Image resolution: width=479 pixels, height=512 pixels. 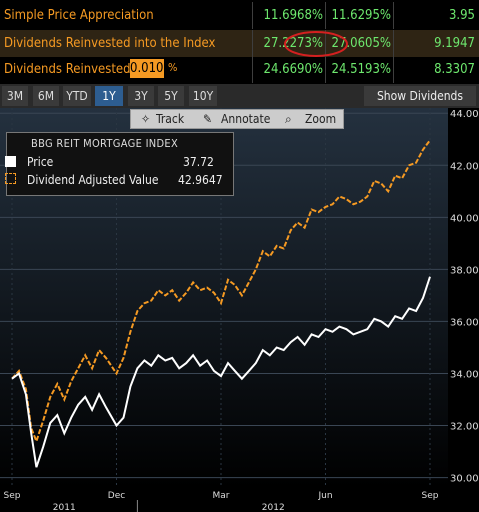 I want to click on rate-unit: %, so click(x=173, y=67).